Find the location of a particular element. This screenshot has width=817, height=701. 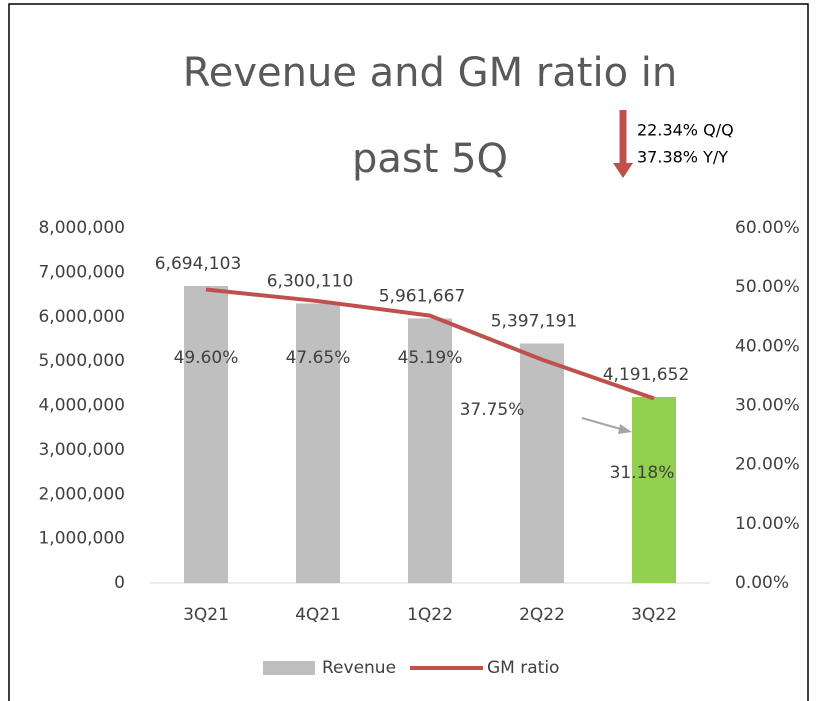

data-label: 49.60% is located at coordinates (206, 358).